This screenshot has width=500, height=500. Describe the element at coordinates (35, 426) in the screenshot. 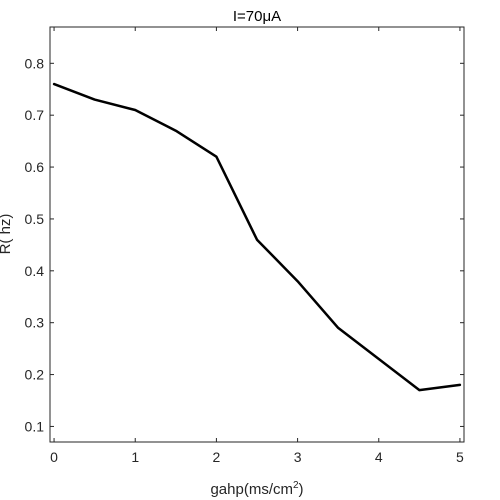

I see `y-tick-label: 0.1` at that location.